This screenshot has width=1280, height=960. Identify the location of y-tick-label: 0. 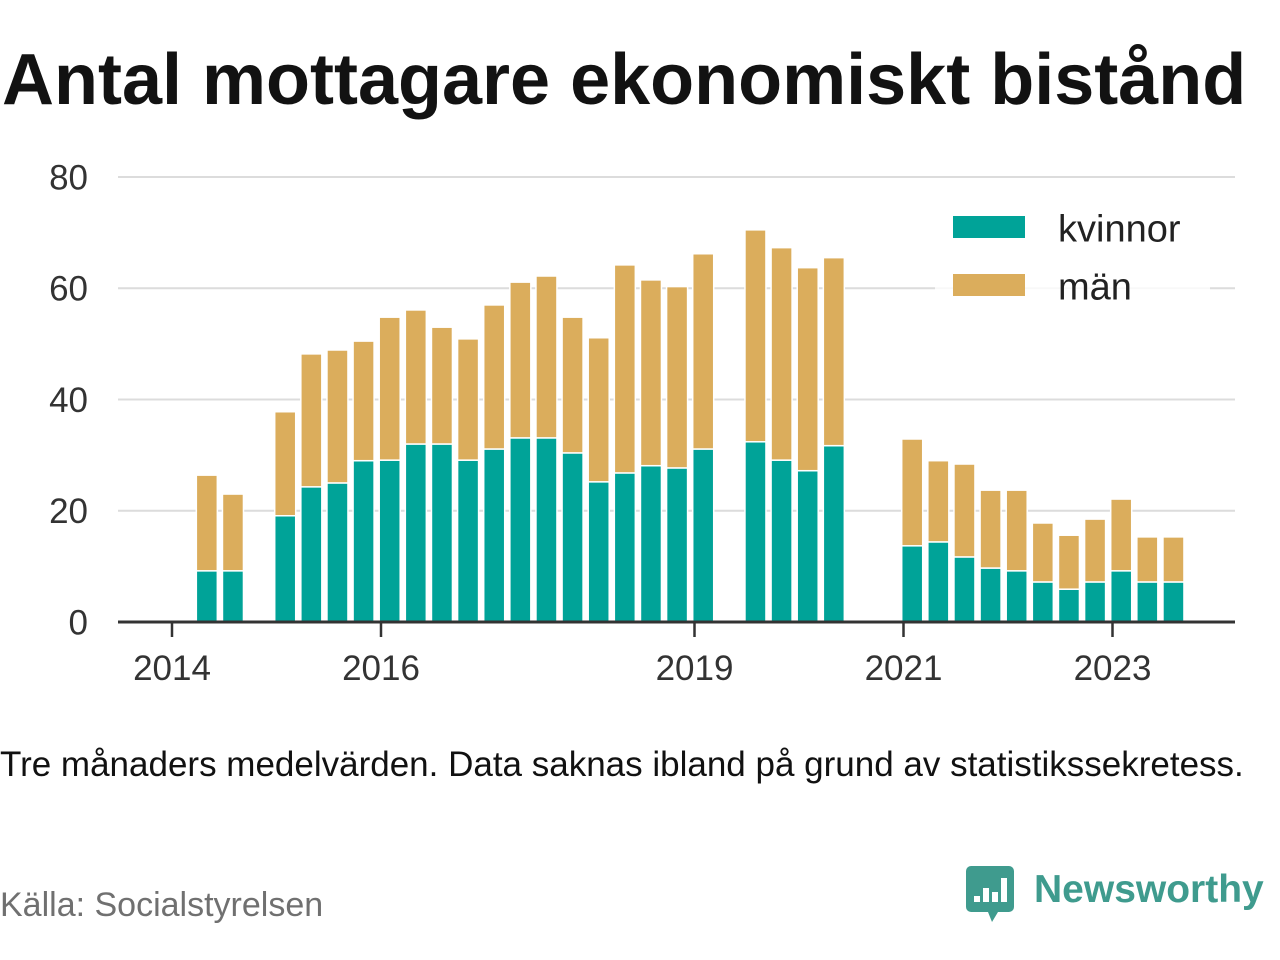
(78, 622).